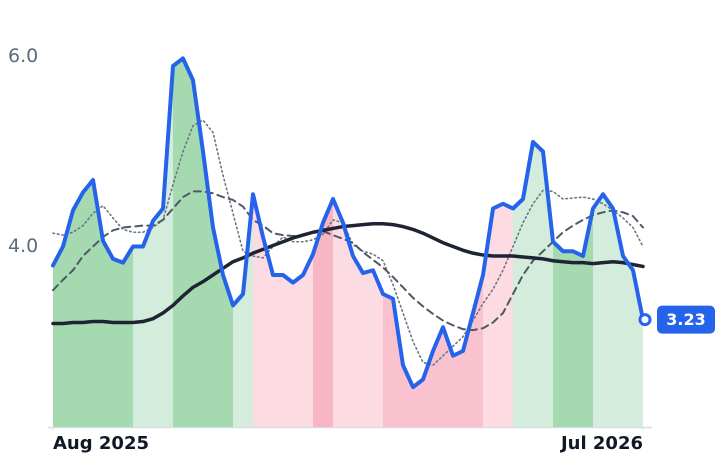 The image size is (718, 464). Describe the element at coordinates (23, 56) in the screenshot. I see `y-tick-label: 6.0` at that location.